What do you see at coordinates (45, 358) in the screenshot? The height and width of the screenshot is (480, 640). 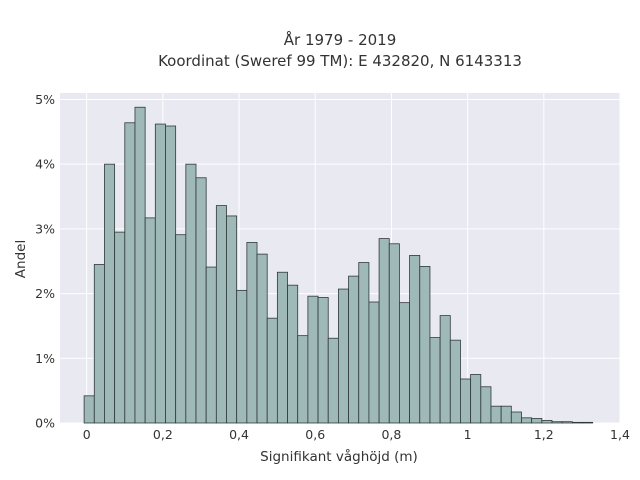 I see `y-tick-label: 1%` at bounding box center [45, 358].